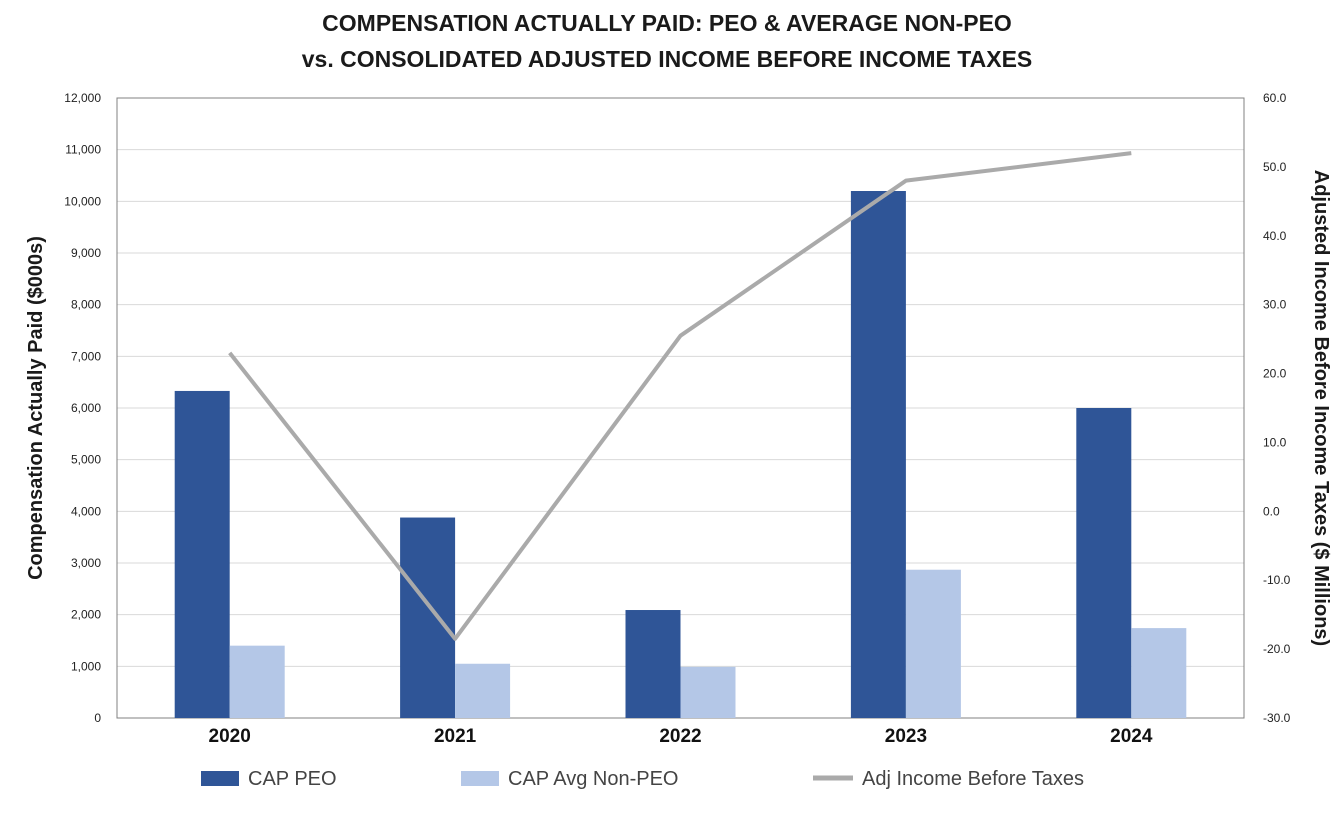 Image resolution: width=1334 pixels, height=816 pixels. What do you see at coordinates (1159, 673) in the screenshot?
I see `bar-cap-avg-non-peo-2024` at bounding box center [1159, 673].